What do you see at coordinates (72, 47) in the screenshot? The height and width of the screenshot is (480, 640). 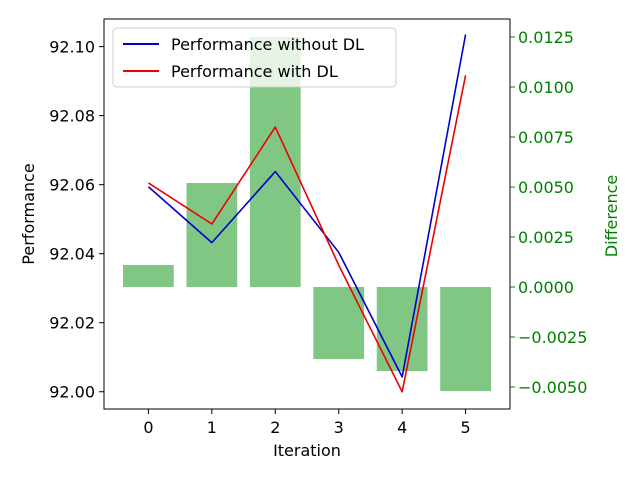 I see `y-tick-label: 92.10` at bounding box center [72, 47].